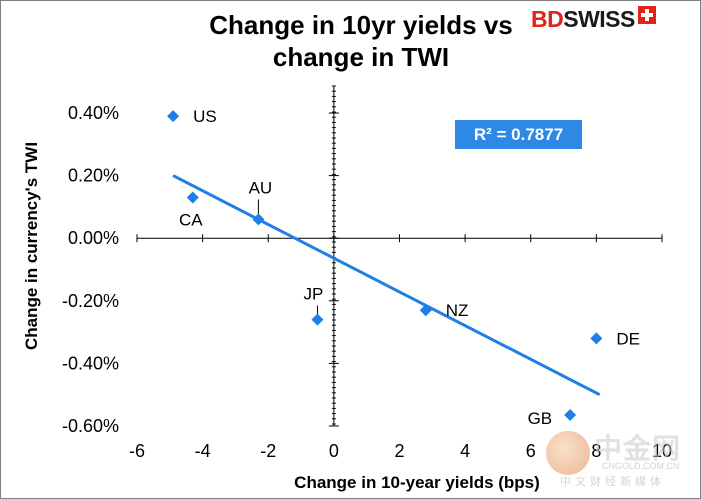 The width and height of the screenshot is (701, 499). What do you see at coordinates (90, 301) in the screenshot?
I see `y-tick-label: -0.20%` at bounding box center [90, 301].